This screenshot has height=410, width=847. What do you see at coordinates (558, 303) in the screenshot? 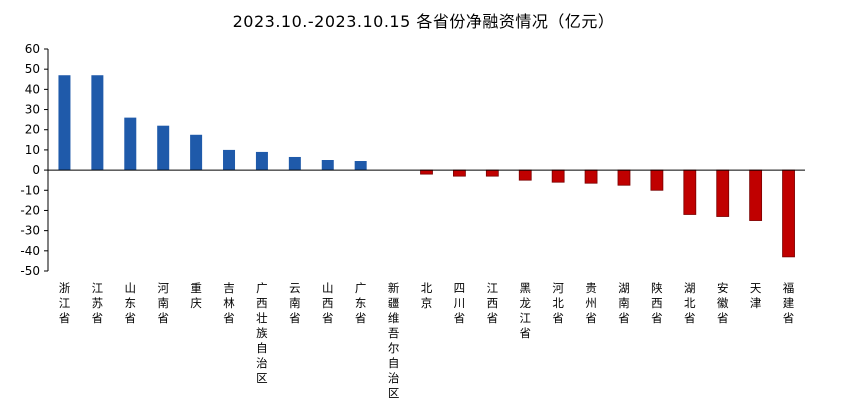
I see `category-label: 河北省` at bounding box center [558, 303].